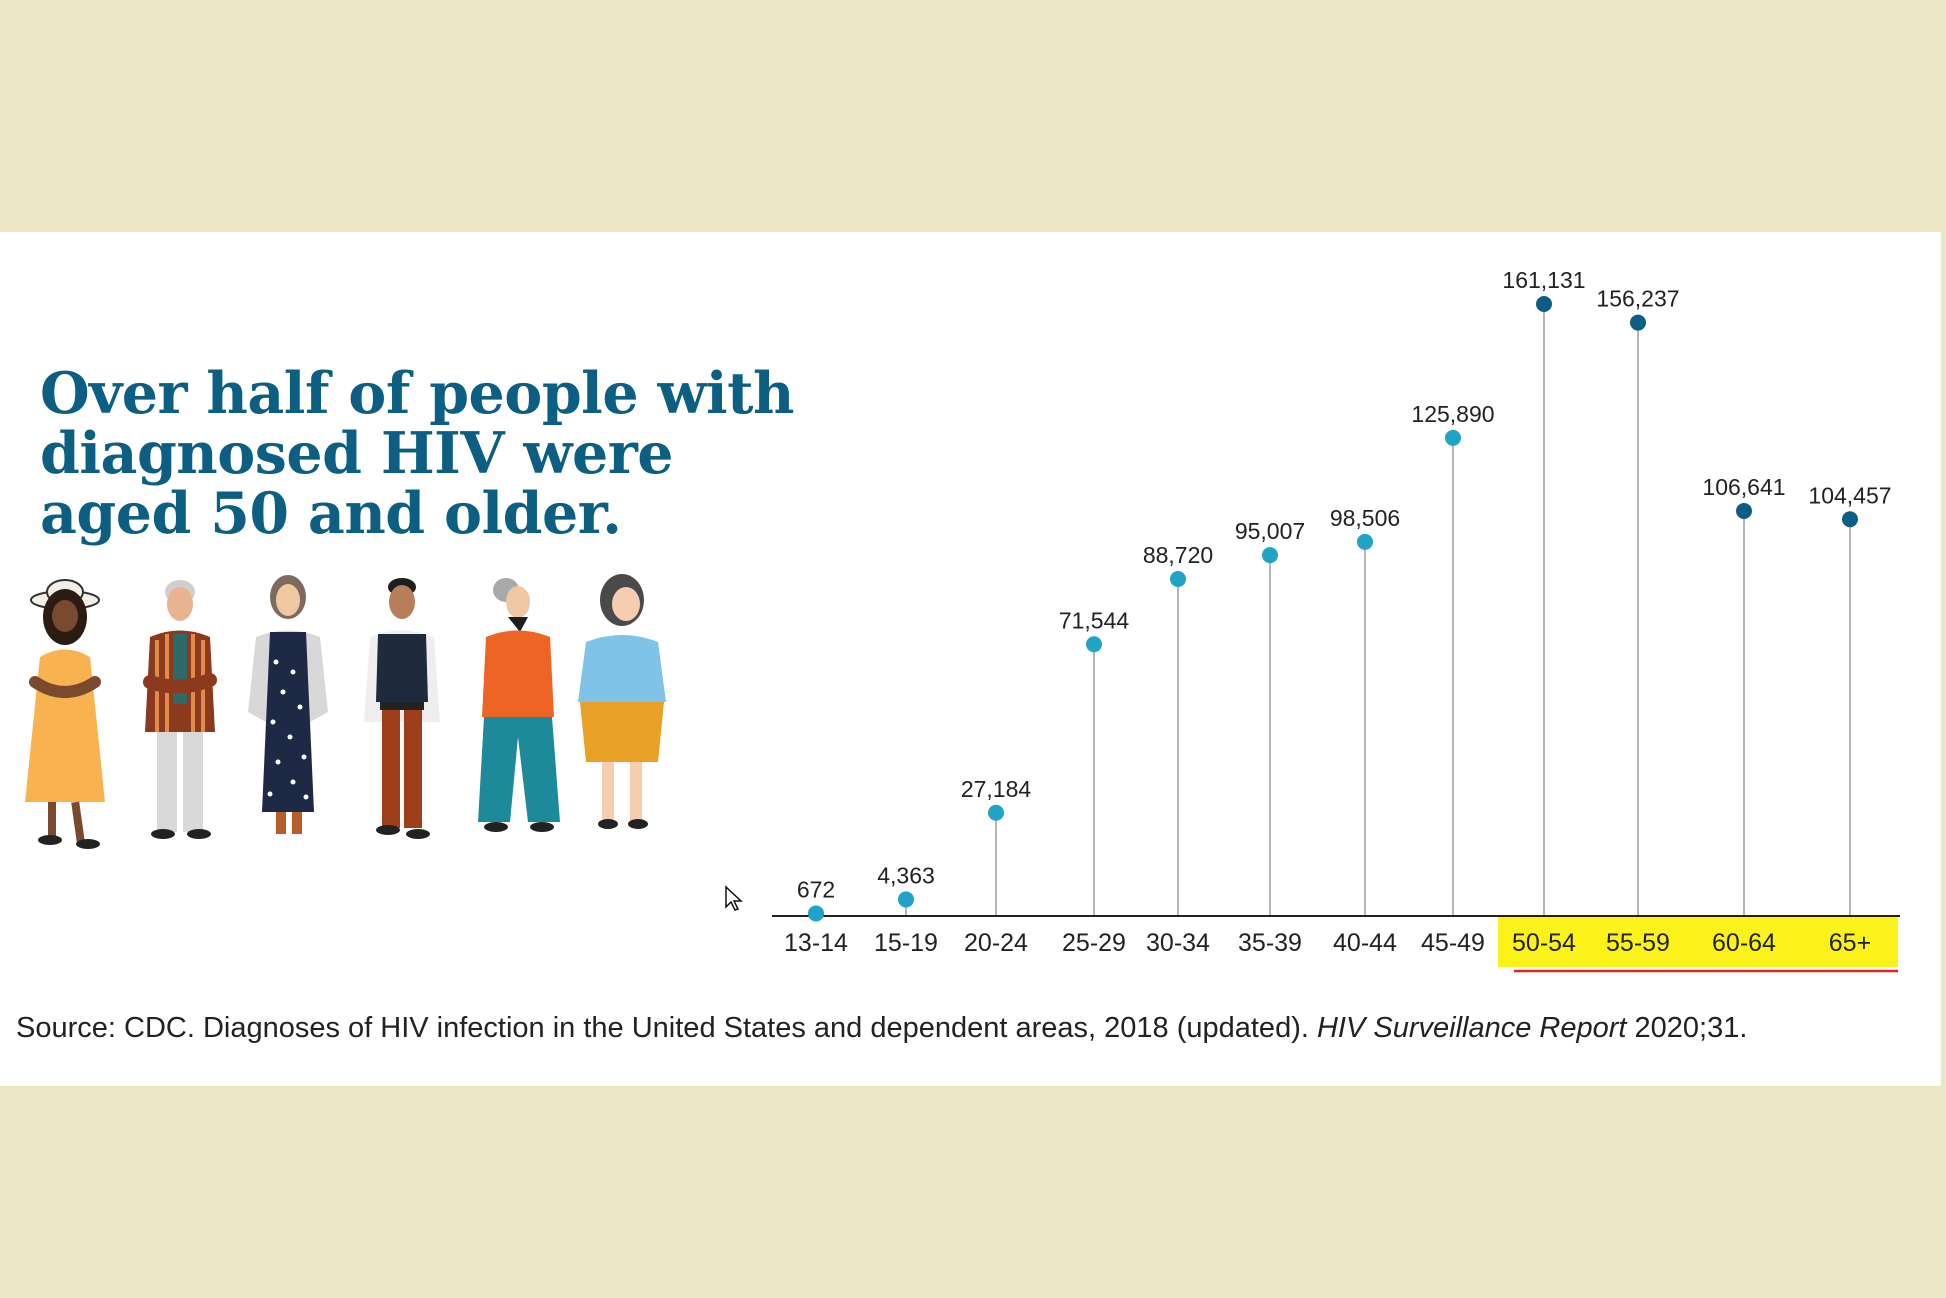  I want to click on data-label: 156,237, so click(1637, 299).